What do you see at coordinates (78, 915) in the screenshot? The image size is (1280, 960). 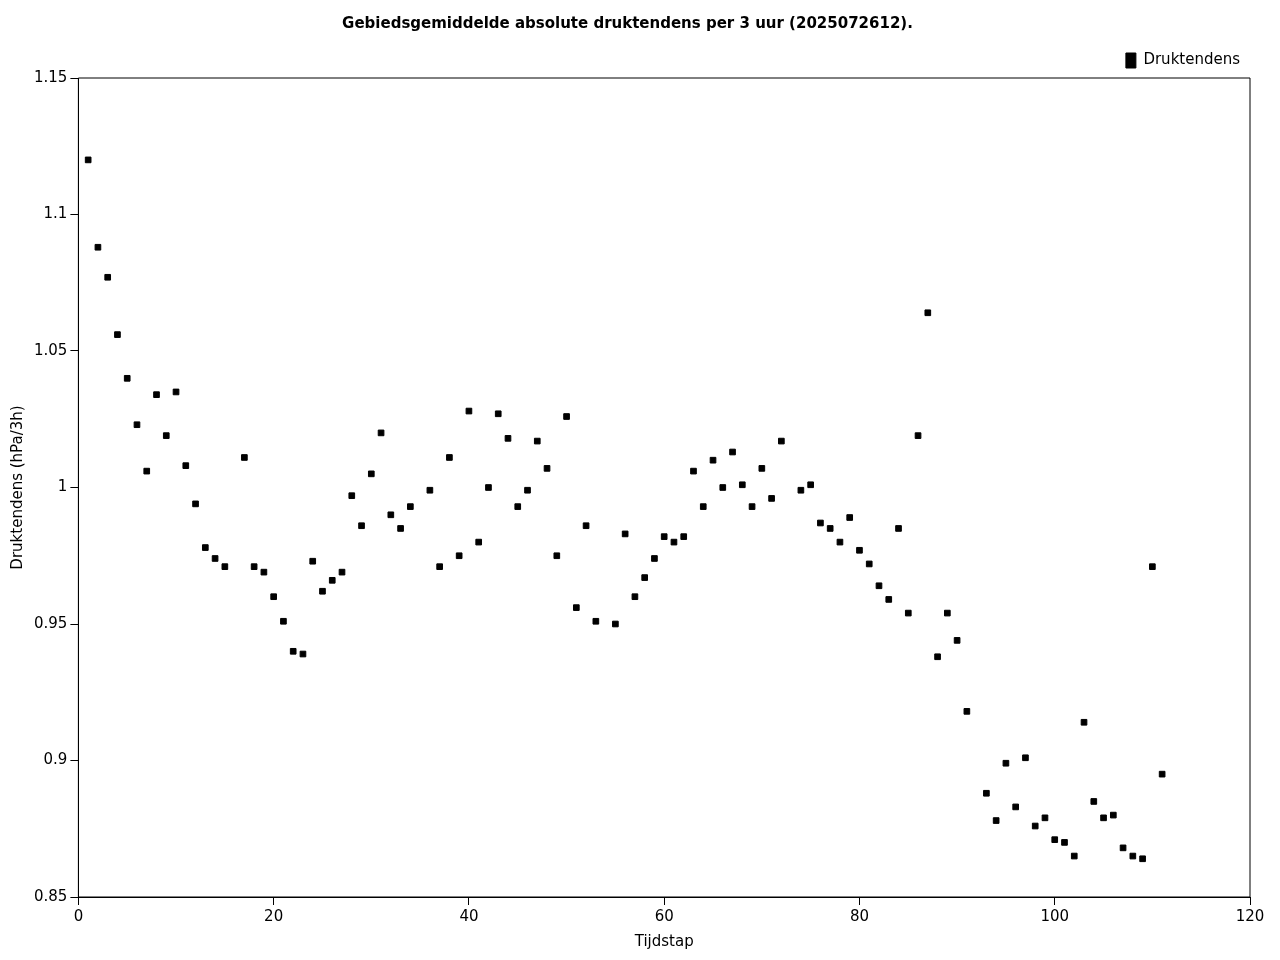 I see `x-tick-label: 0` at bounding box center [78, 915].